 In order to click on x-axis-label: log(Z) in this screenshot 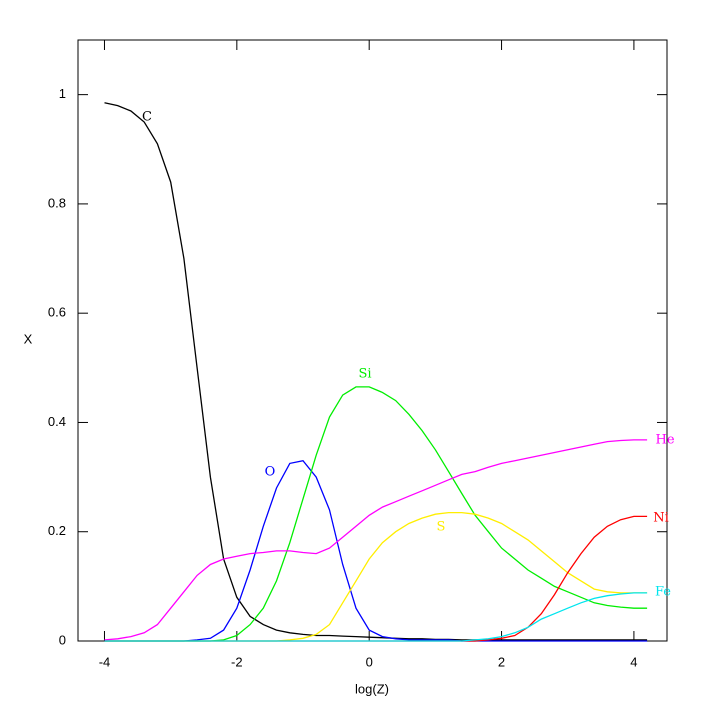, I will do `click(372, 688)`.